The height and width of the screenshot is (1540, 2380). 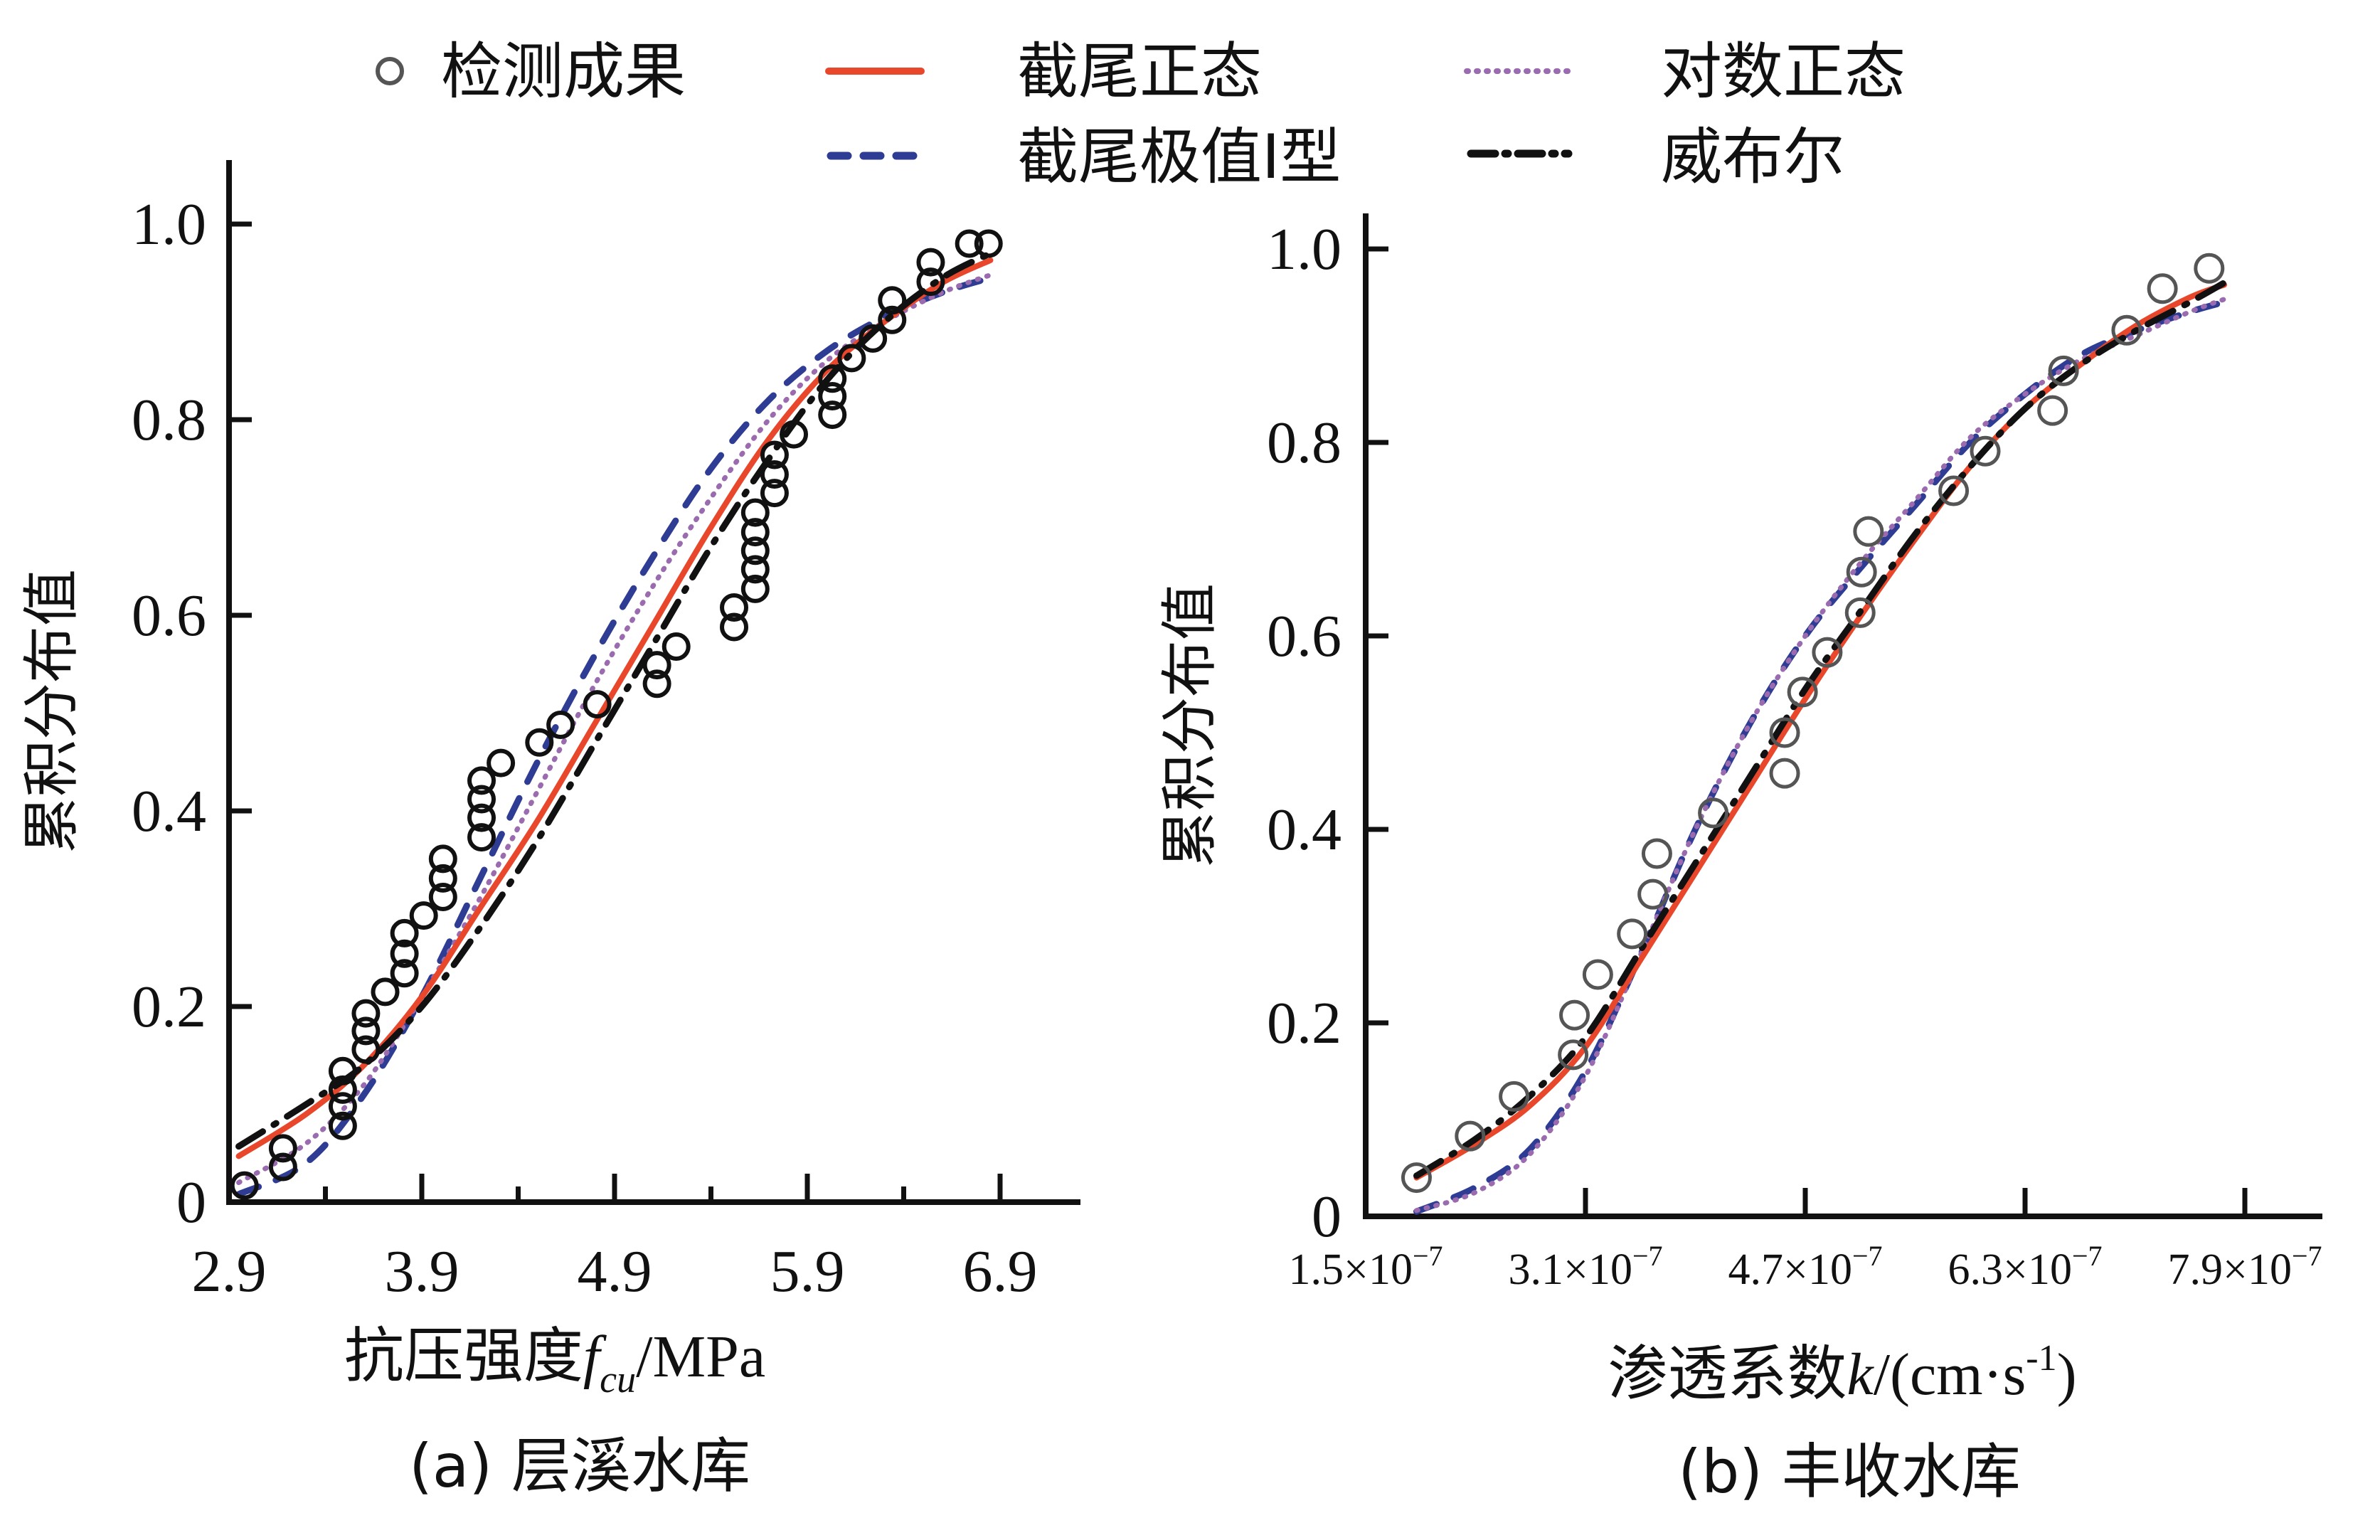 I want to click on legend-label-weibull: 威布尔, so click(x=1752, y=157).